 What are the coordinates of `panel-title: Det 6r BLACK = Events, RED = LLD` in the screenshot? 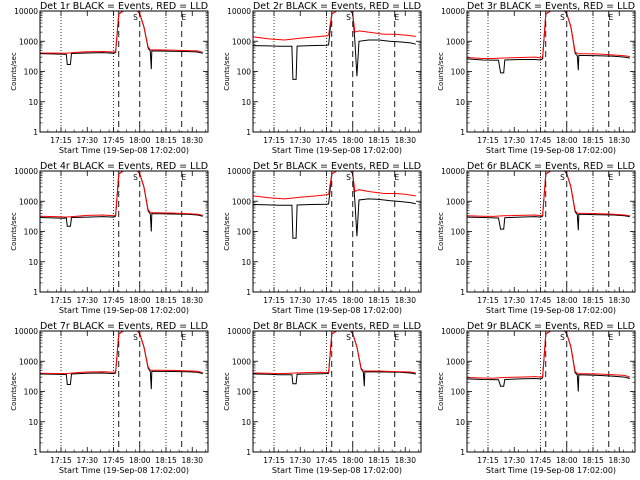 It's located at (551, 166).